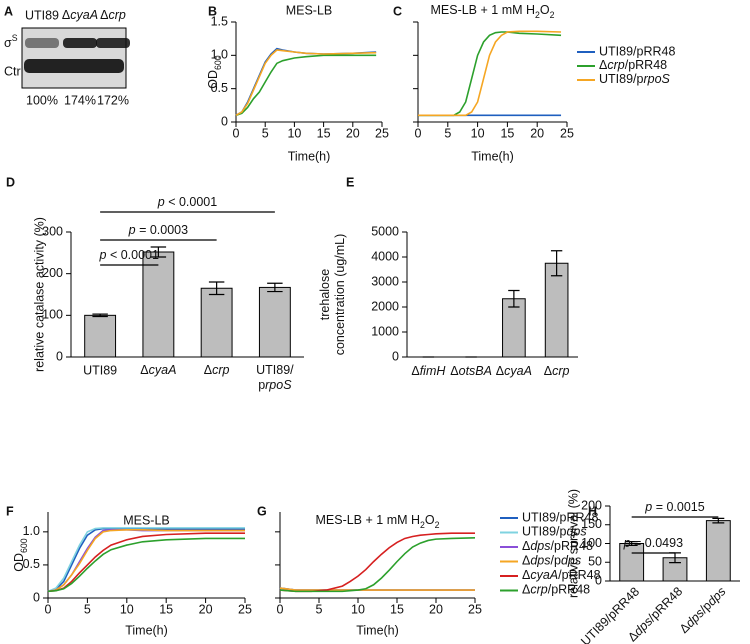 Image resolution: width=750 pixels, height=644 pixels. Describe the element at coordinates (656, 79) in the screenshot. I see `text-part: rpoS` at that location.